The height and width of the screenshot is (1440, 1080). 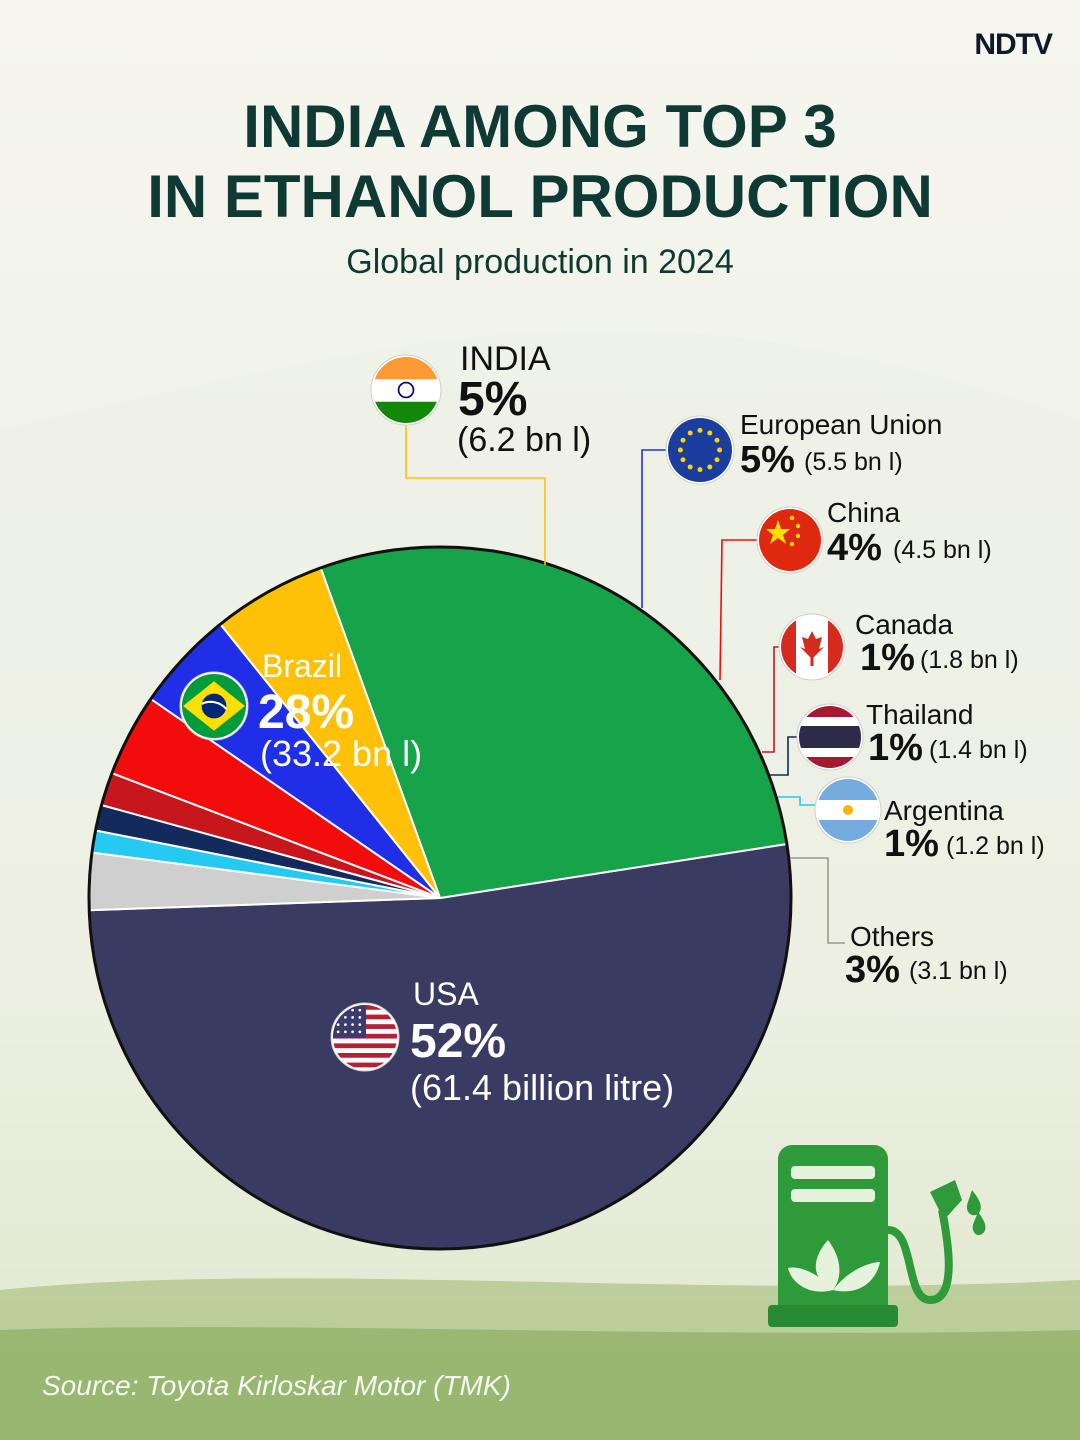 What do you see at coordinates (854, 548) in the screenshot?
I see `slice-percent-china: 4%` at bounding box center [854, 548].